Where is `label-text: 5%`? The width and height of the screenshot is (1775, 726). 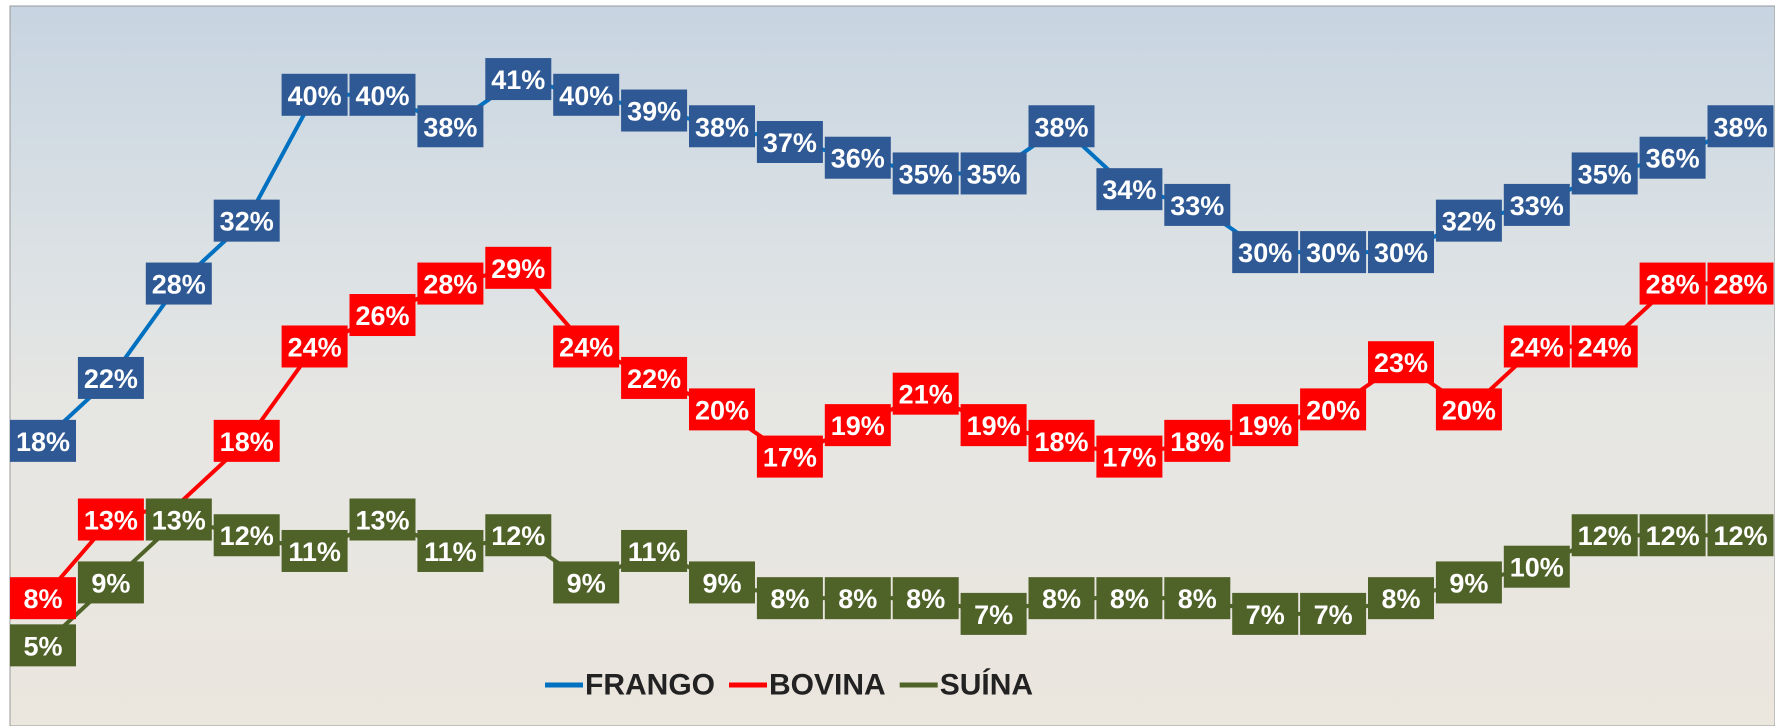 label-text: 5% is located at coordinates (42, 646).